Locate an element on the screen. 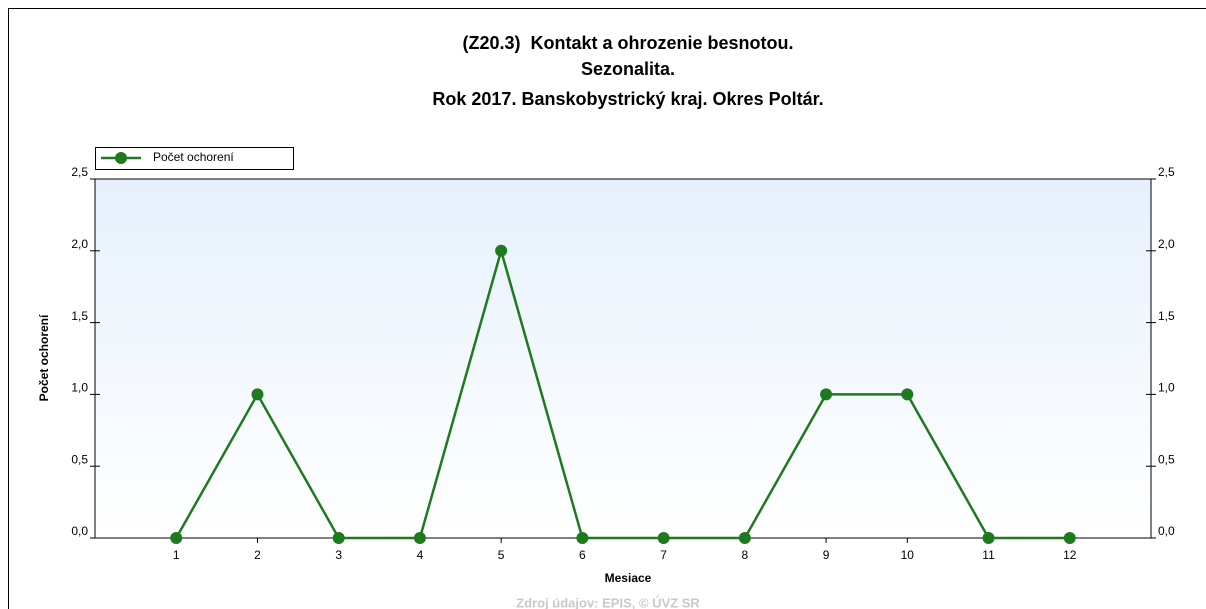 Image resolution: width=1206 pixels, height=609 pixels. x-tick-label: 4 is located at coordinates (420, 555).